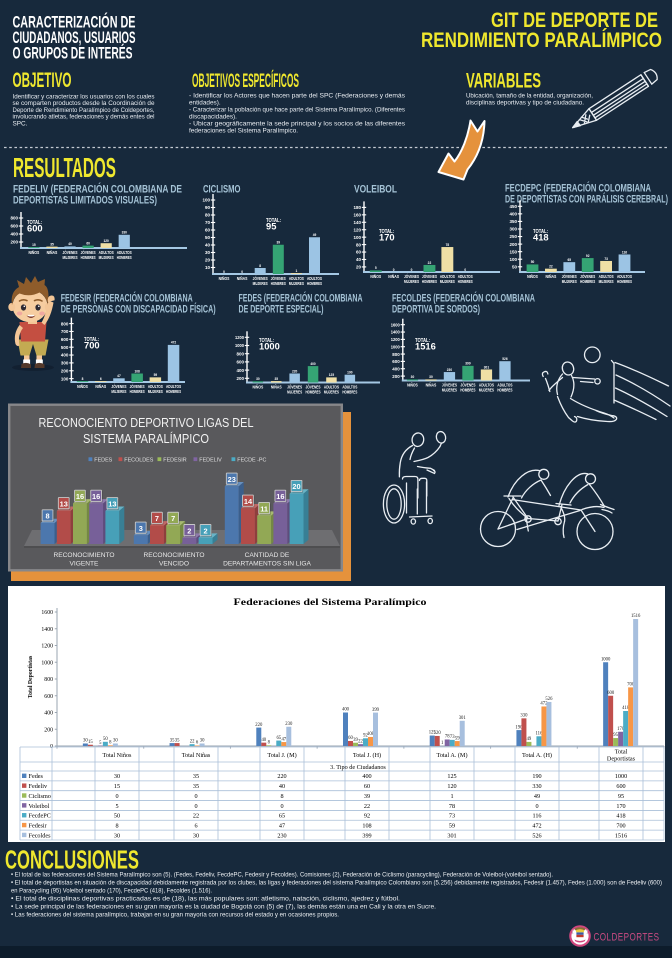 The width and height of the screenshot is (672, 958). What do you see at coordinates (138, 309) in the screenshot?
I see `svg-text:DE PERSONAS CON DISCAPACIDAD F: DE PERSONAS CON DISCAPACIDAD FÍSICA)` at bounding box center [138, 309].